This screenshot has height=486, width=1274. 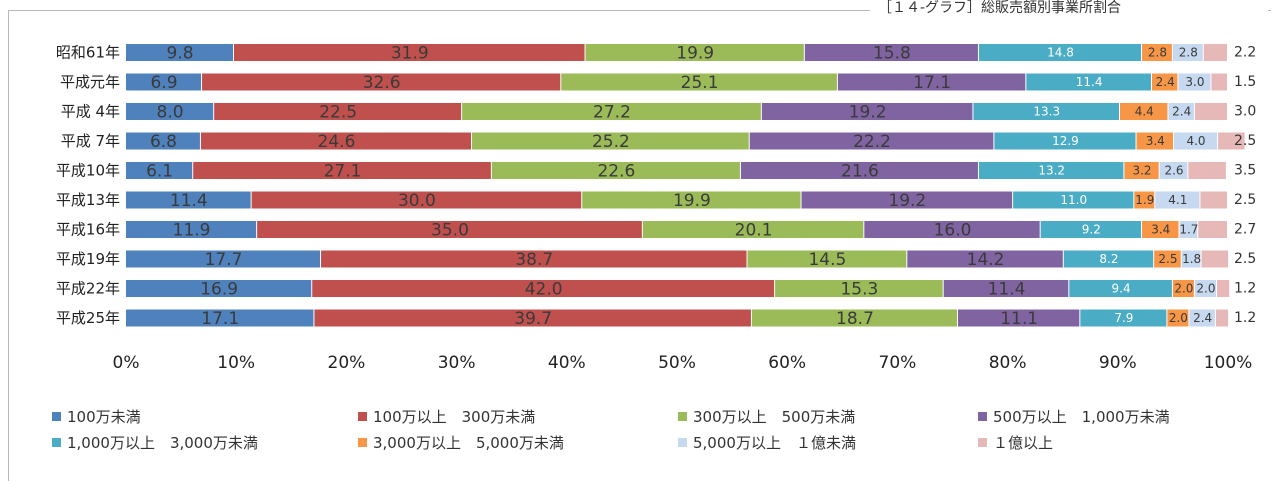 I want to click on data-label: 17.1, so click(x=932, y=83).